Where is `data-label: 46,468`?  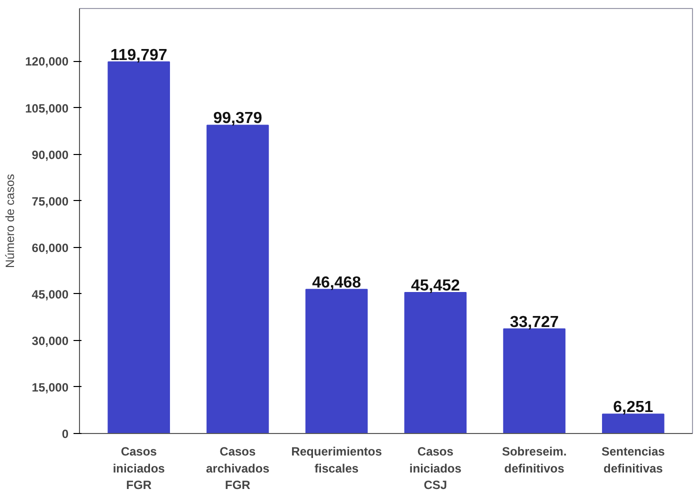
data-label: 46,468 is located at coordinates (337, 283).